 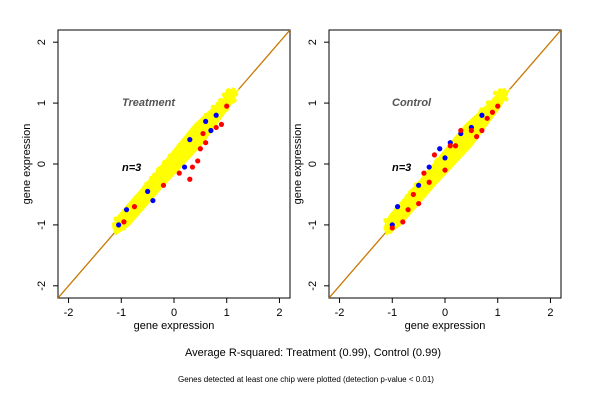 I want to click on x-tick-label: 2, so click(x=550, y=313).